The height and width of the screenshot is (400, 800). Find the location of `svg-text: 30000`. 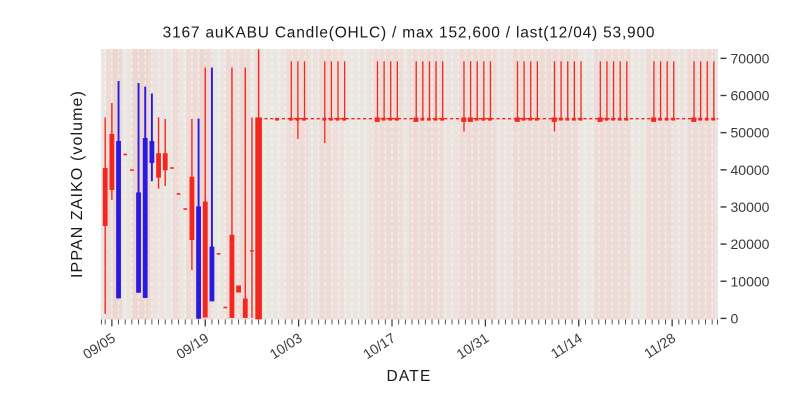

svg-text: 30000 is located at coordinates (750, 207).